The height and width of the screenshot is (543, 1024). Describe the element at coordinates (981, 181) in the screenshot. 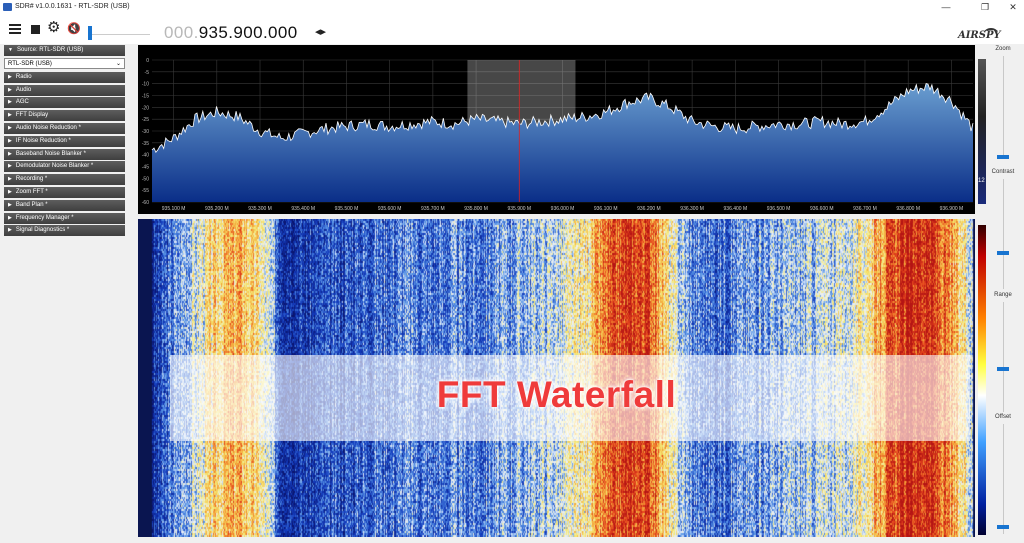

I see `gain-value: 12` at that location.